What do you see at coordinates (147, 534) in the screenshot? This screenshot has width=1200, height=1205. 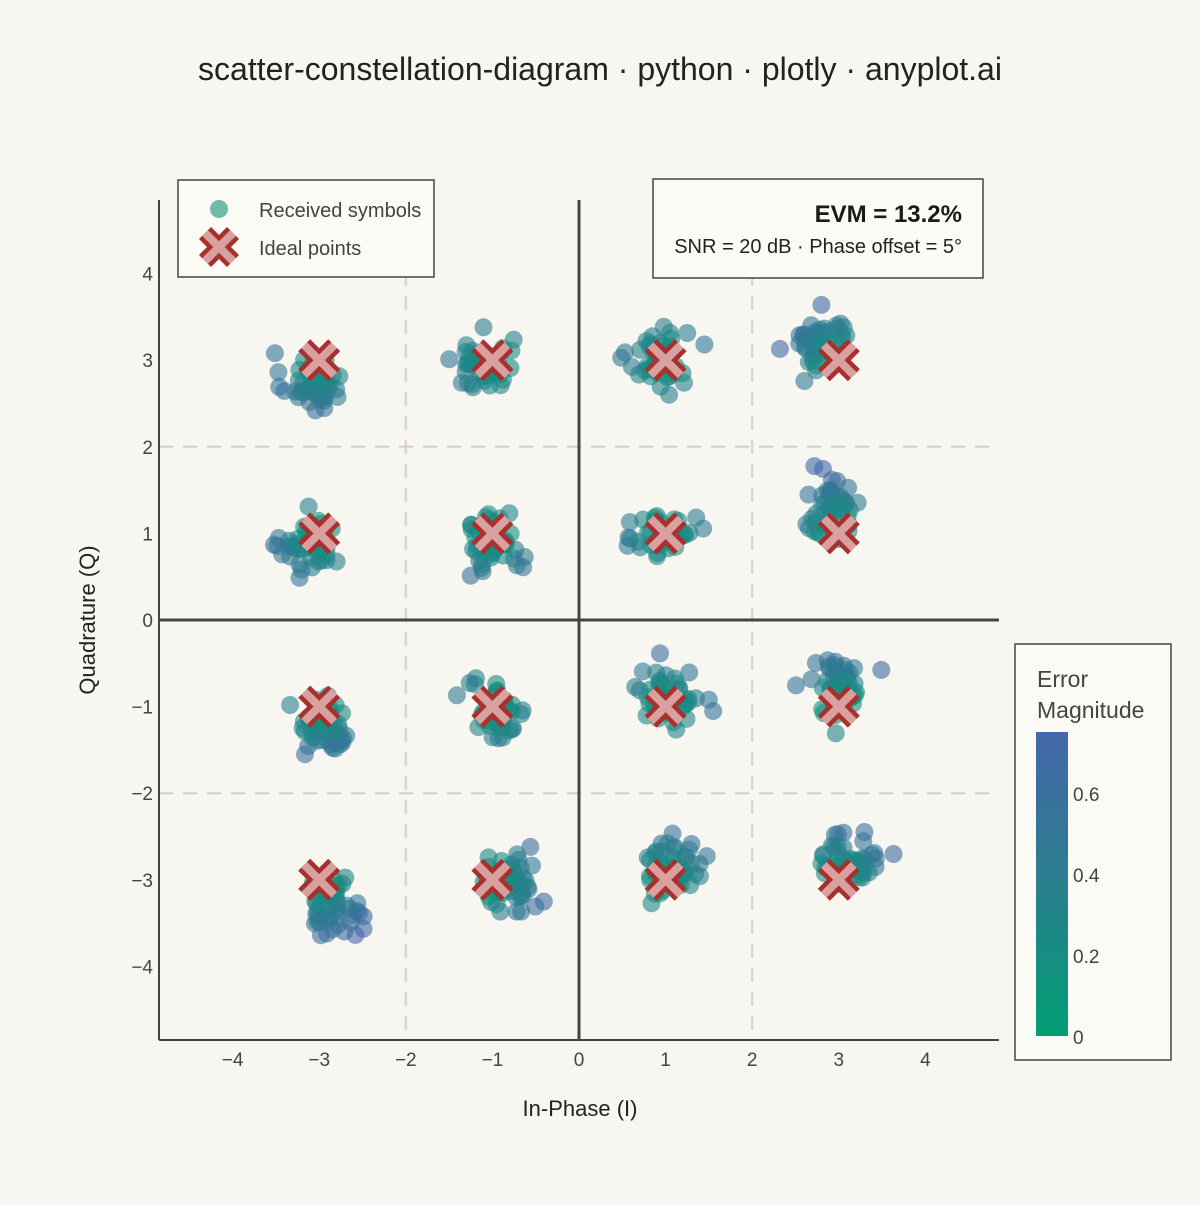 I see `y-tick-label: 1` at bounding box center [147, 534].